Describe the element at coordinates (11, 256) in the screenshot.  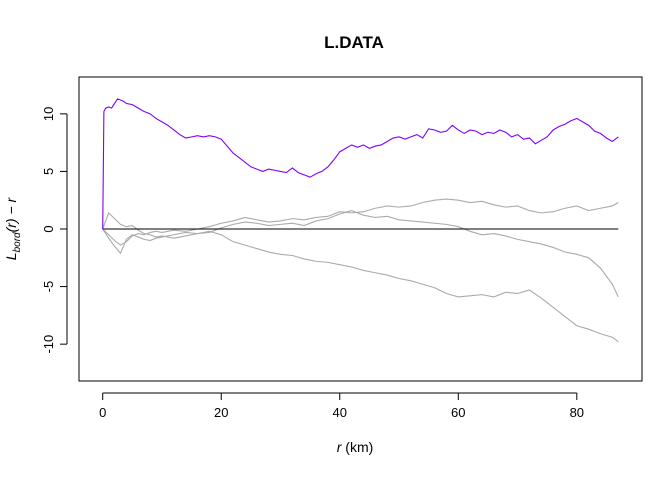
I see `y-axis-base: L` at that location.